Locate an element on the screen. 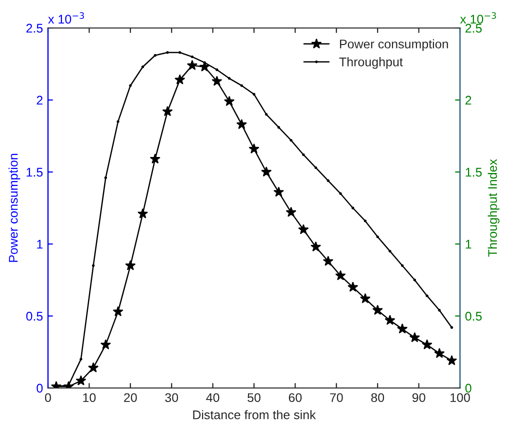 The height and width of the screenshot is (421, 509). x-tick-label: 50 is located at coordinates (254, 397).